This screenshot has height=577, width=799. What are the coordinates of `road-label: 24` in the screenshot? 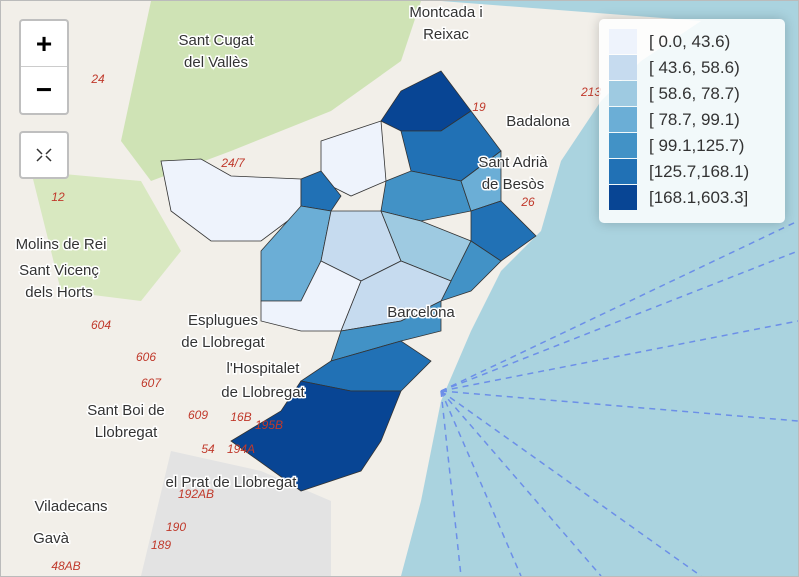 It's located at (97, 79).